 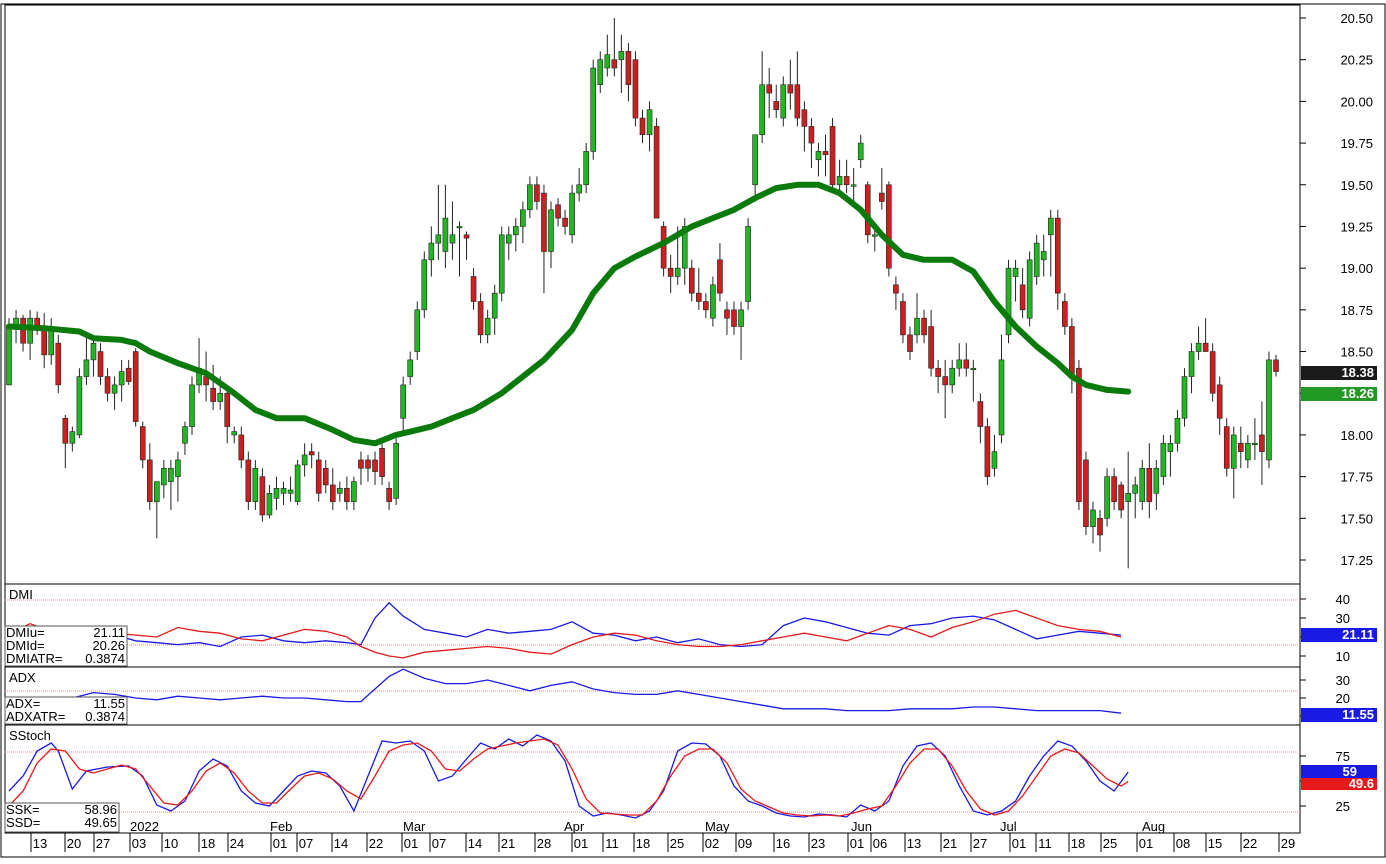 I want to click on dmi-tag-label: 21.11, so click(x=1358, y=634).